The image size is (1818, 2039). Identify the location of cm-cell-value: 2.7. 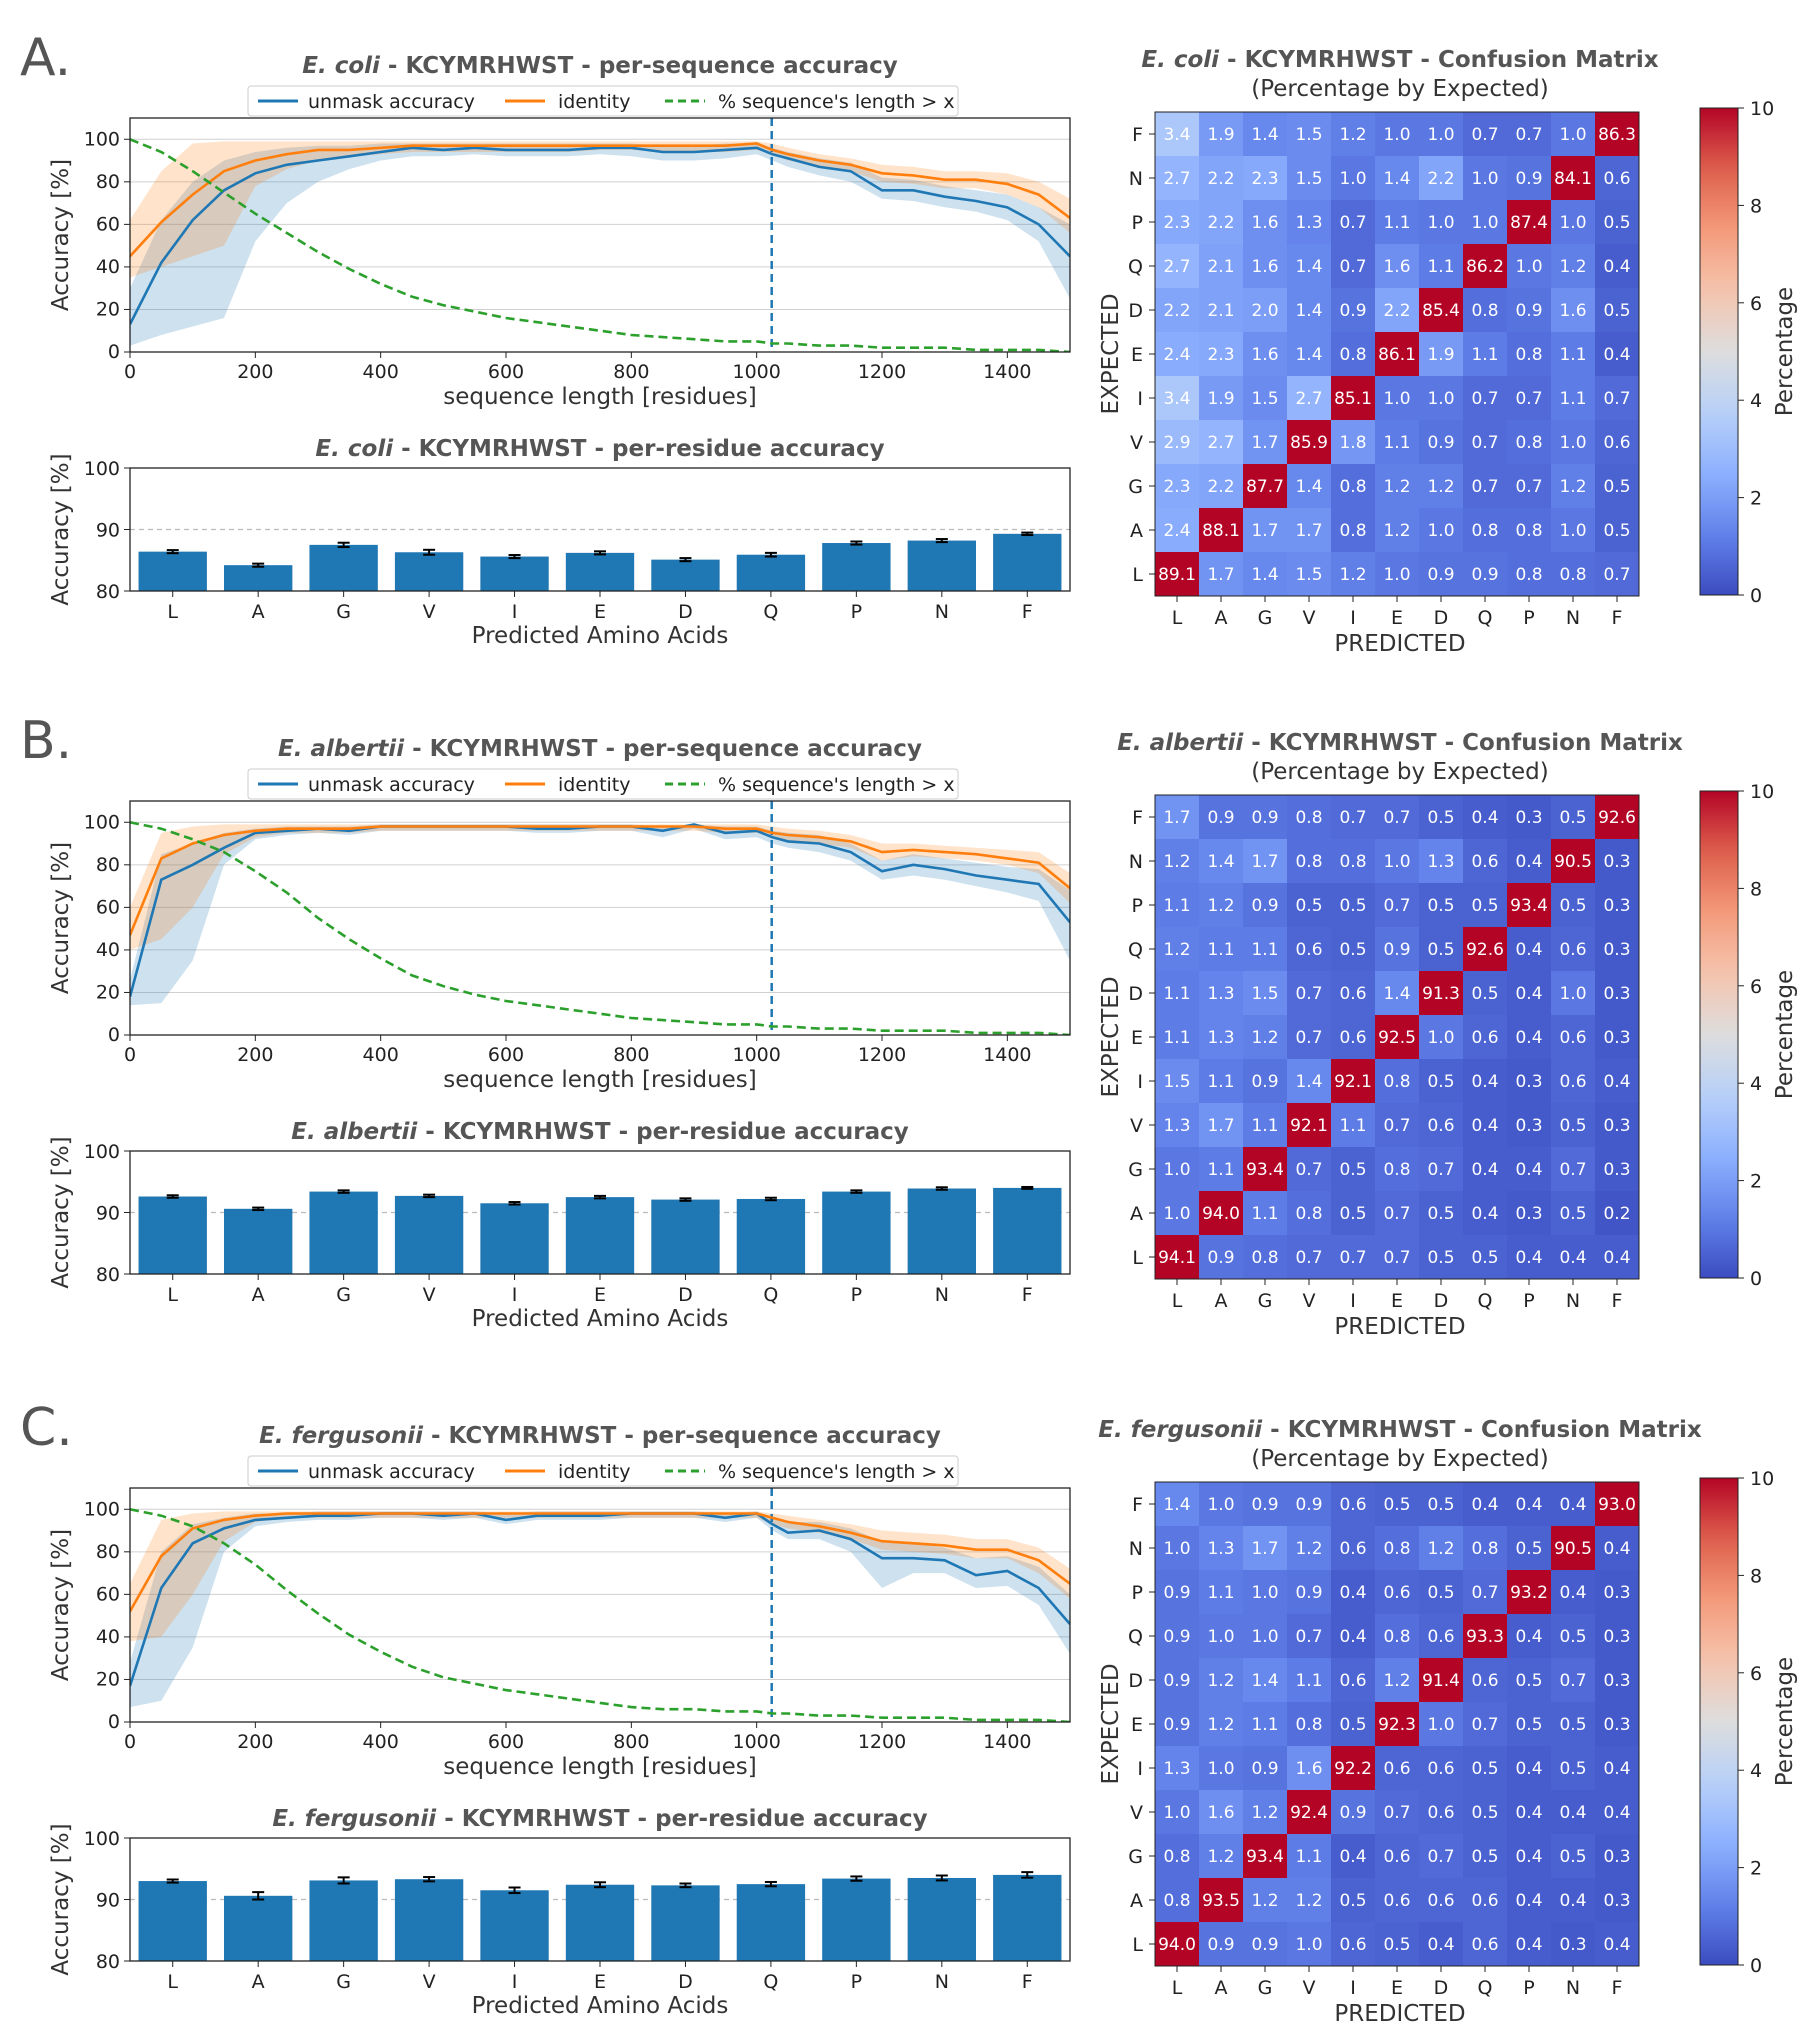
(1176, 179).